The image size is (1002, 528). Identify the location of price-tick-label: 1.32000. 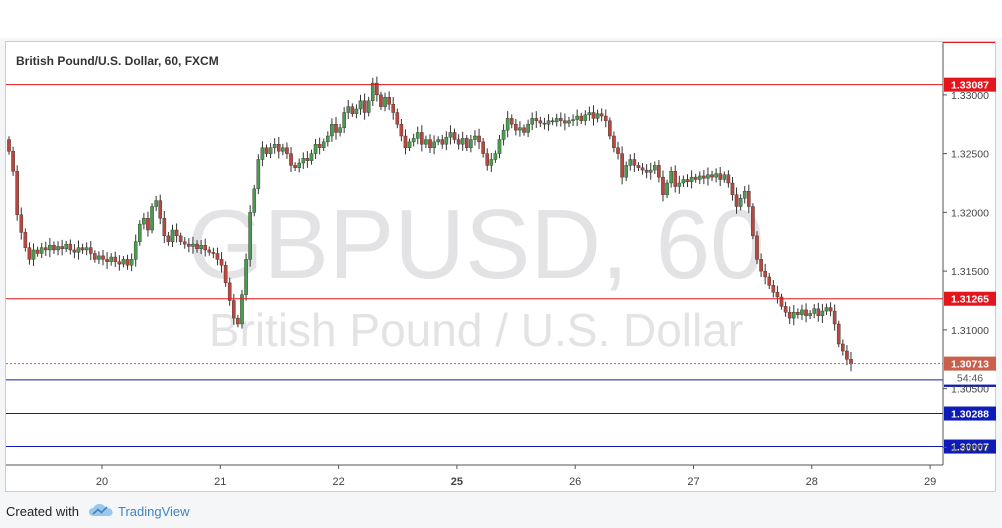
(970, 213).